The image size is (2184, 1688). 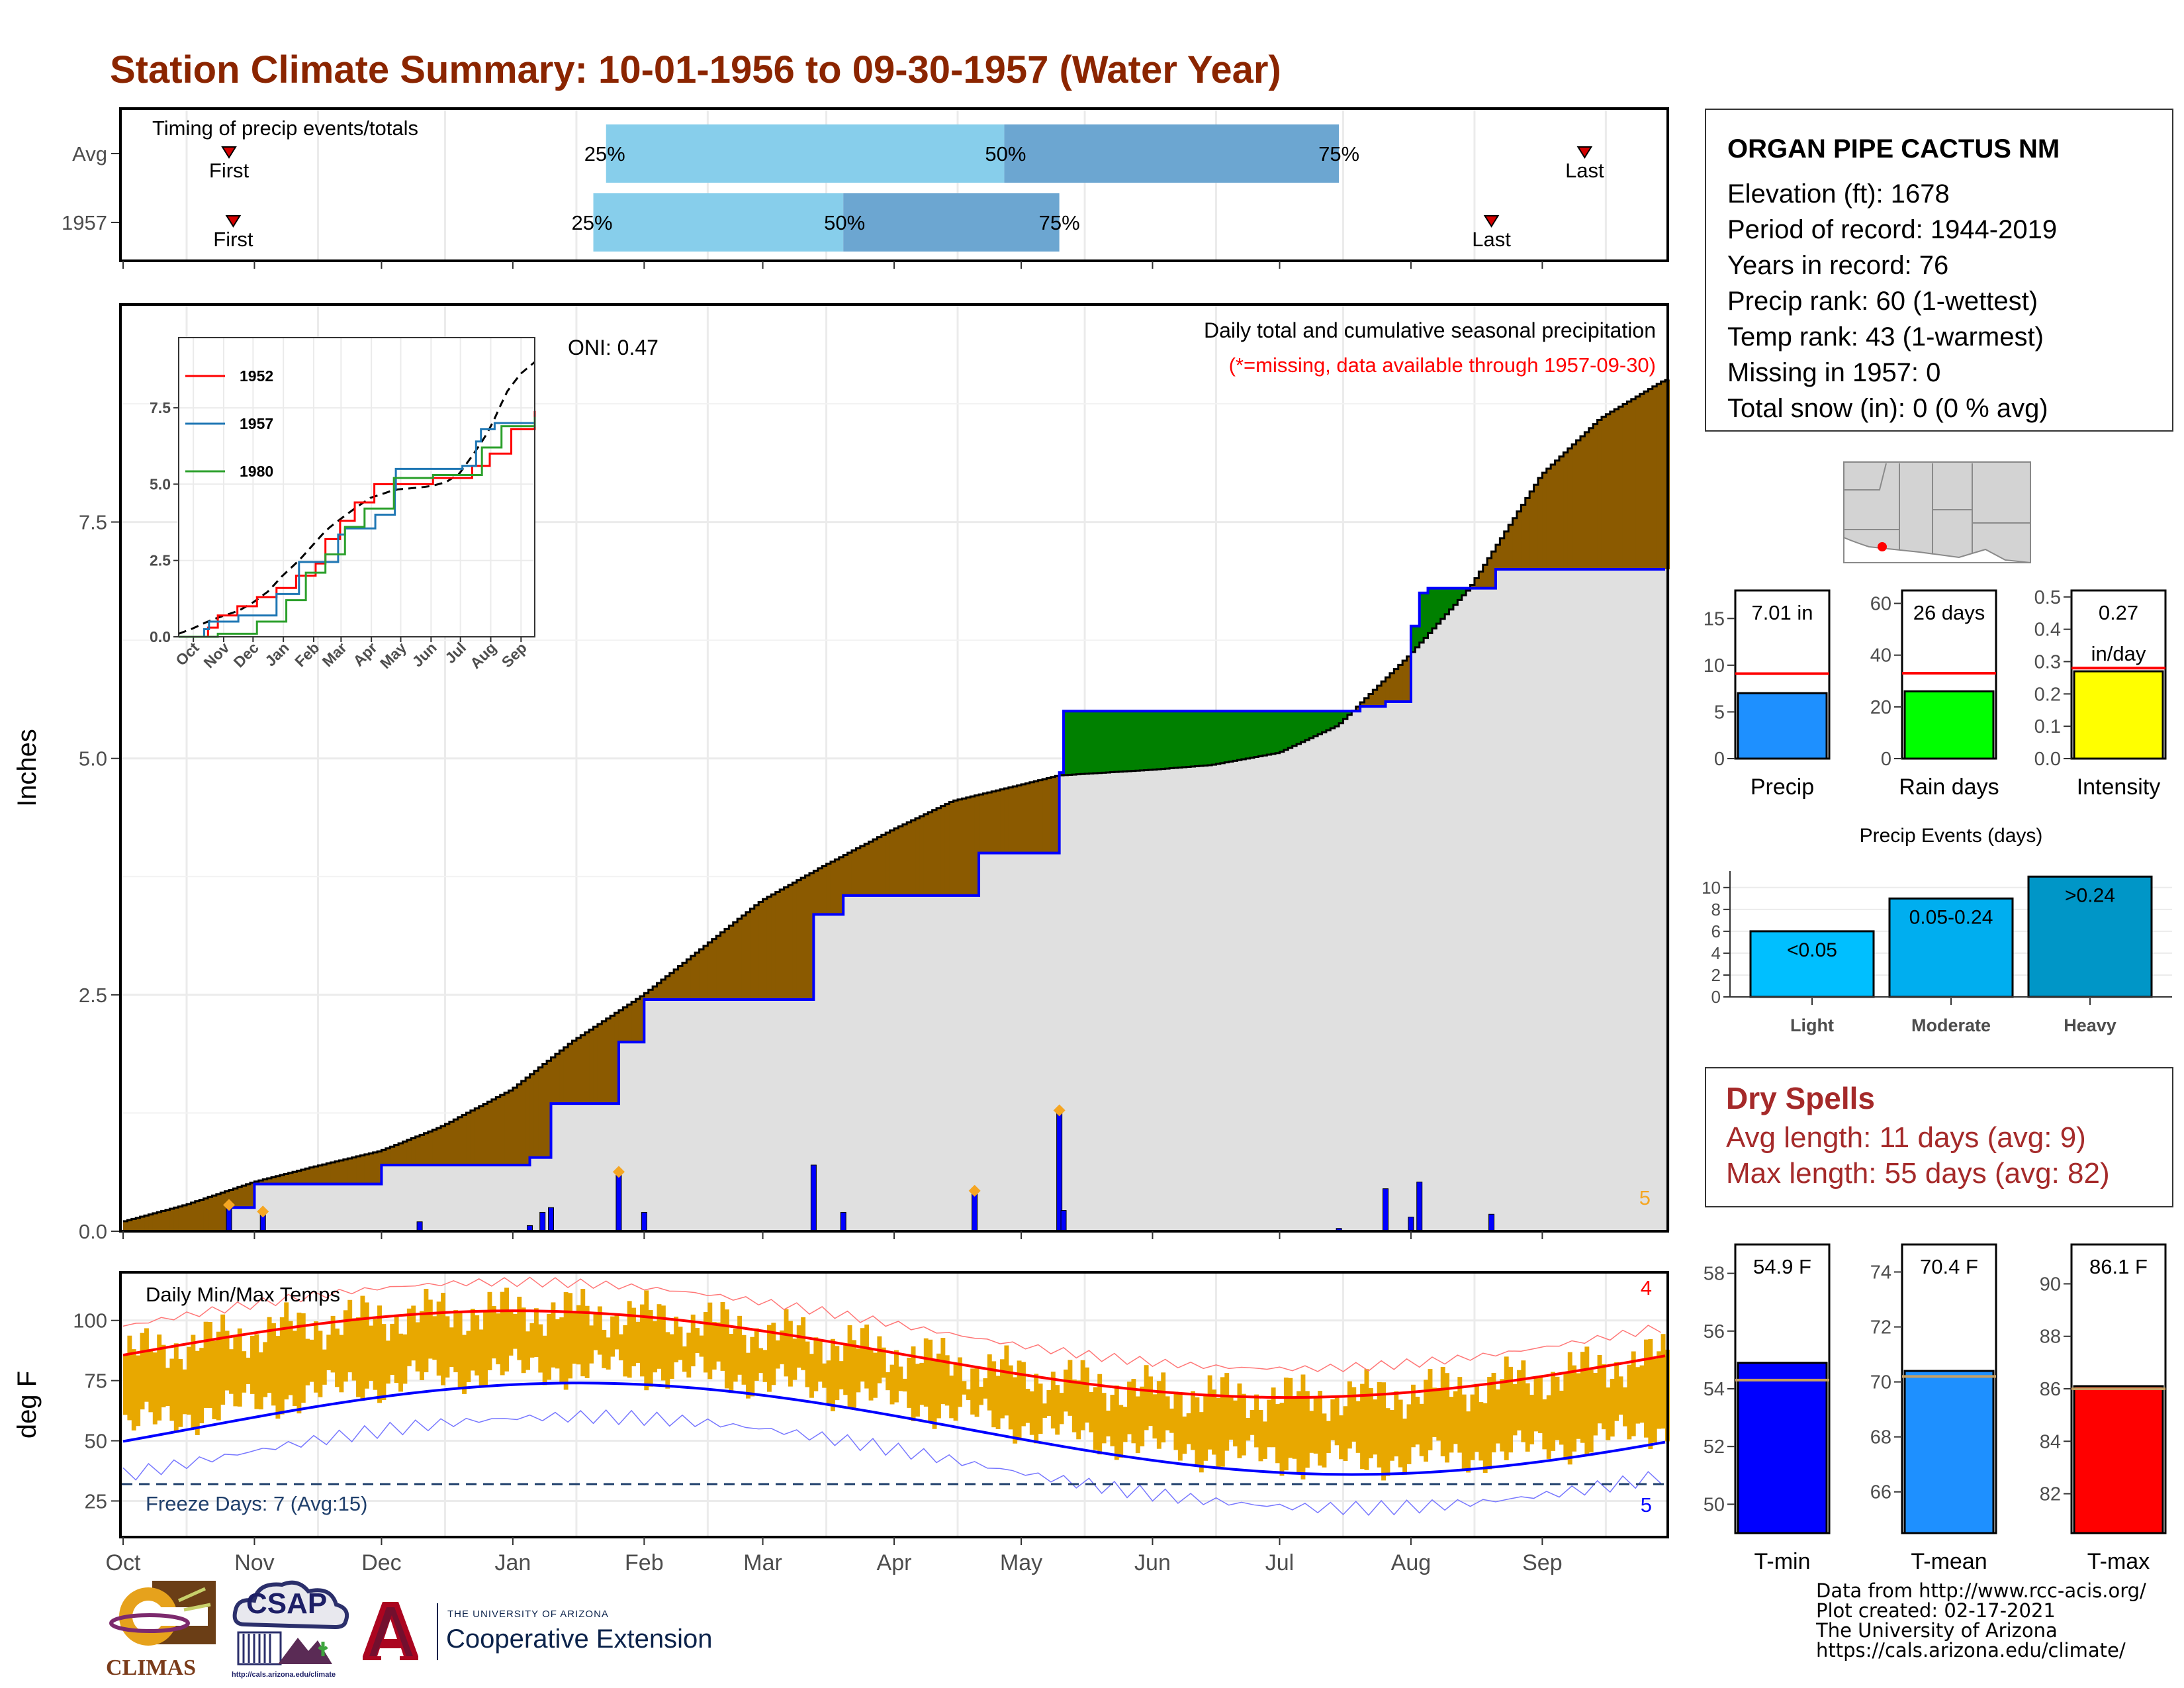 What do you see at coordinates (1411, 1562) in the screenshot?
I see `month-tick-label: Aug` at bounding box center [1411, 1562].